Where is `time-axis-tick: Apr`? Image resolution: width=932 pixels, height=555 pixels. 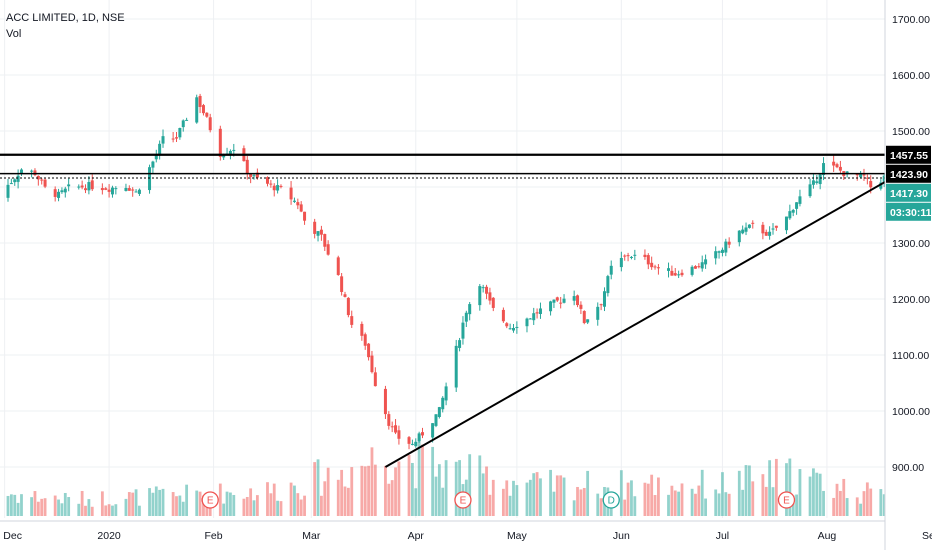 time-axis-tick: Apr is located at coordinates (416, 536).